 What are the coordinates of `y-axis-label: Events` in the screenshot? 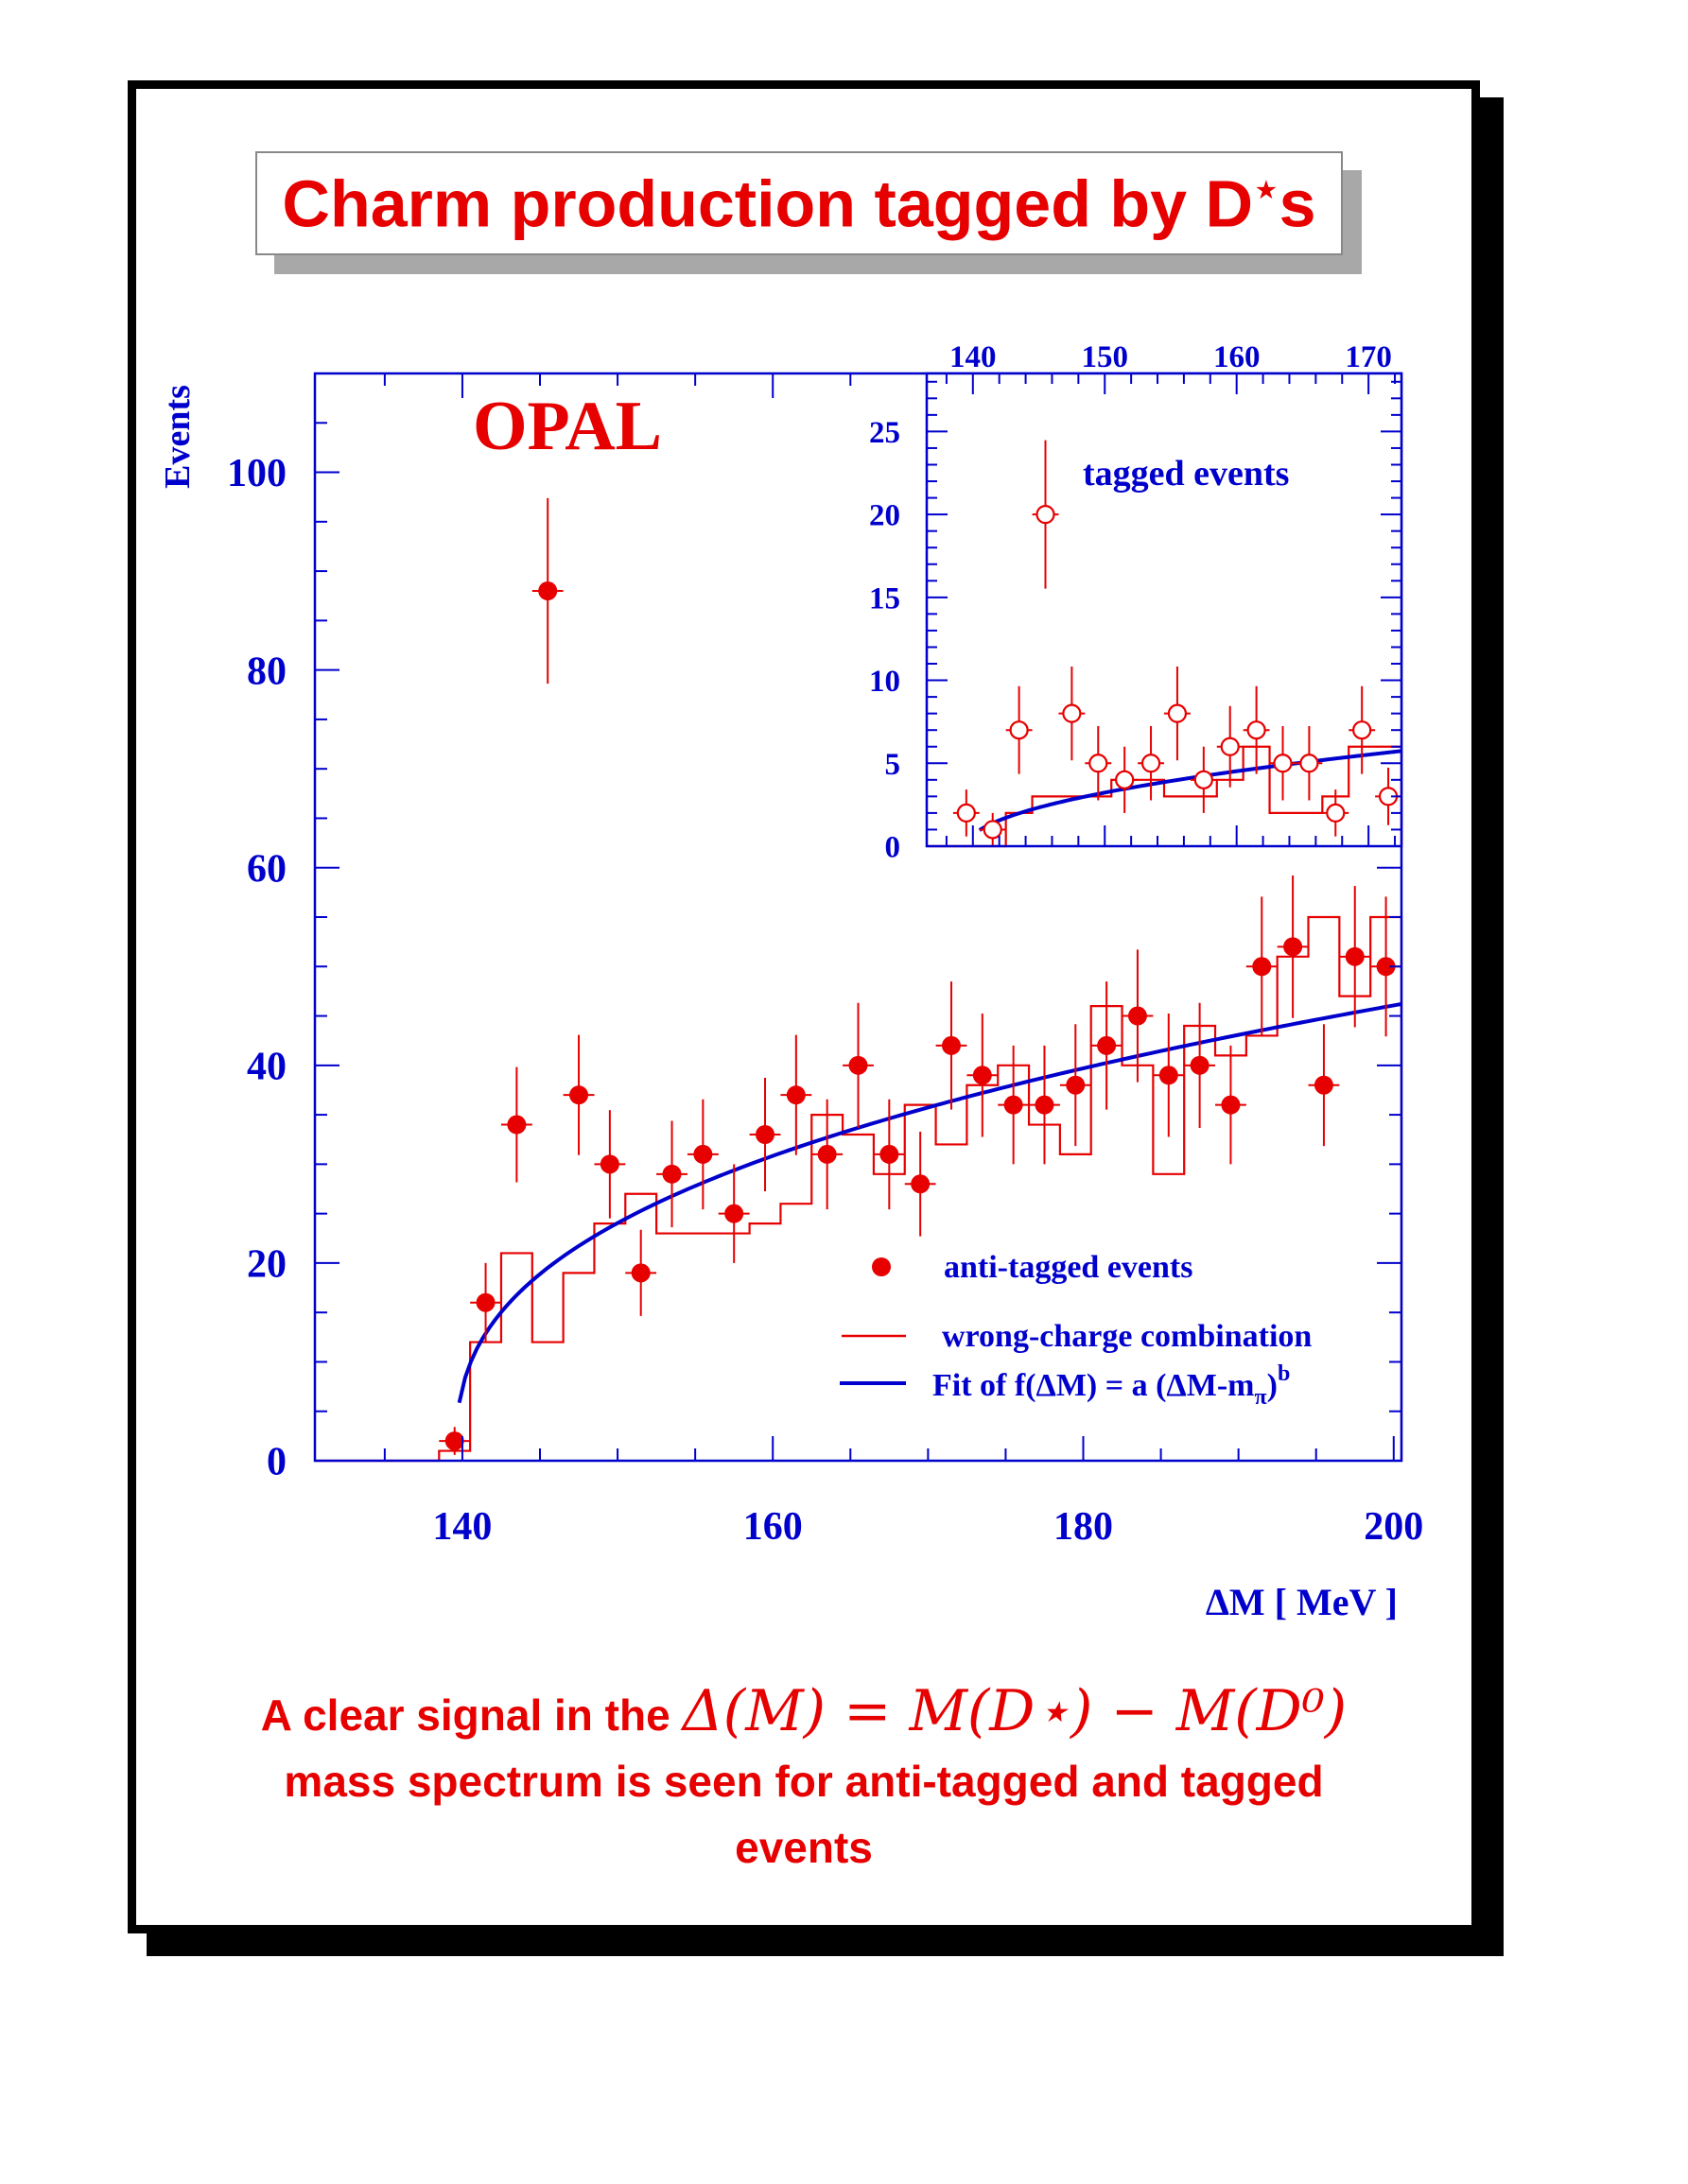 It's located at (178, 437).